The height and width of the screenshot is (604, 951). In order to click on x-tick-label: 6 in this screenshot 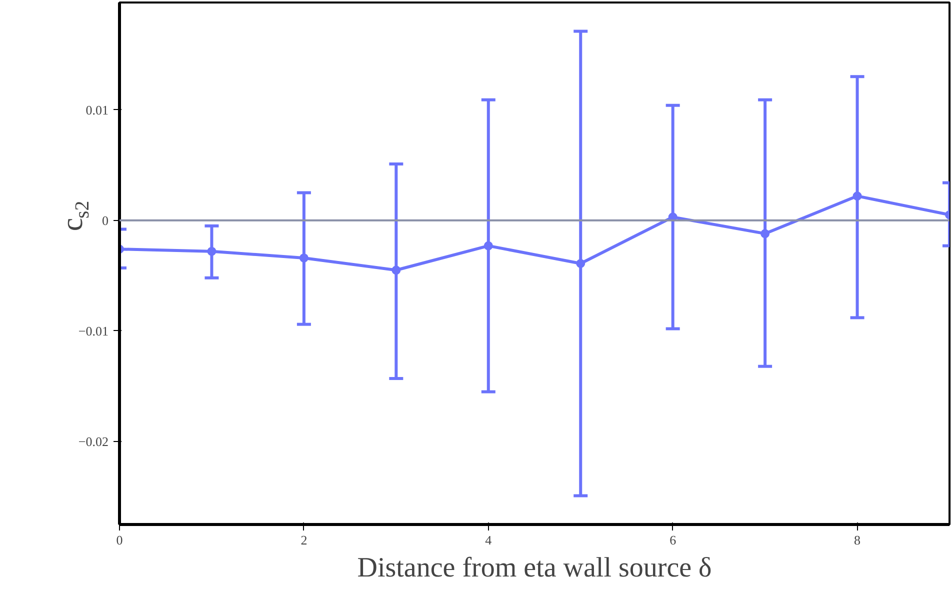, I will do `click(673, 540)`.